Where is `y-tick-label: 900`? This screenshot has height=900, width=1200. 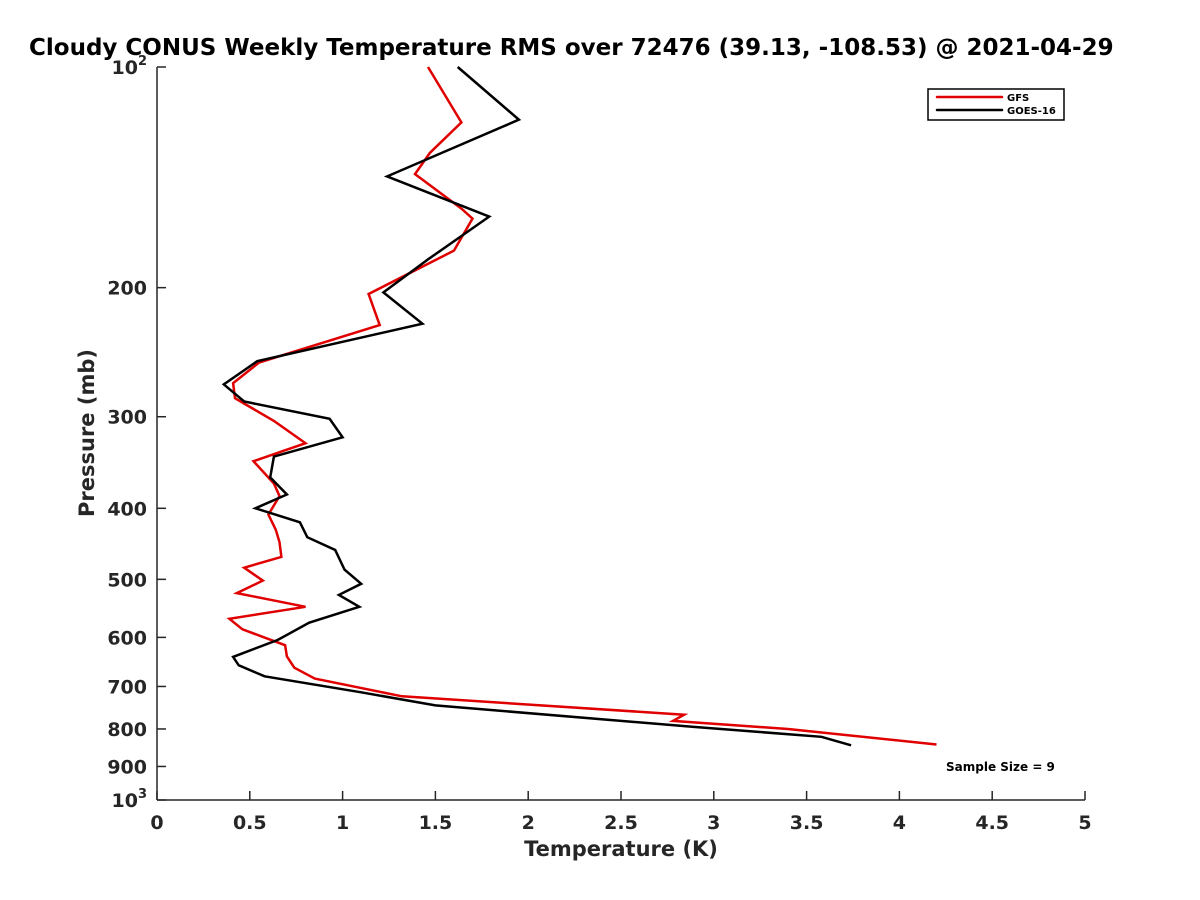
y-tick-label: 900 is located at coordinates (127, 767).